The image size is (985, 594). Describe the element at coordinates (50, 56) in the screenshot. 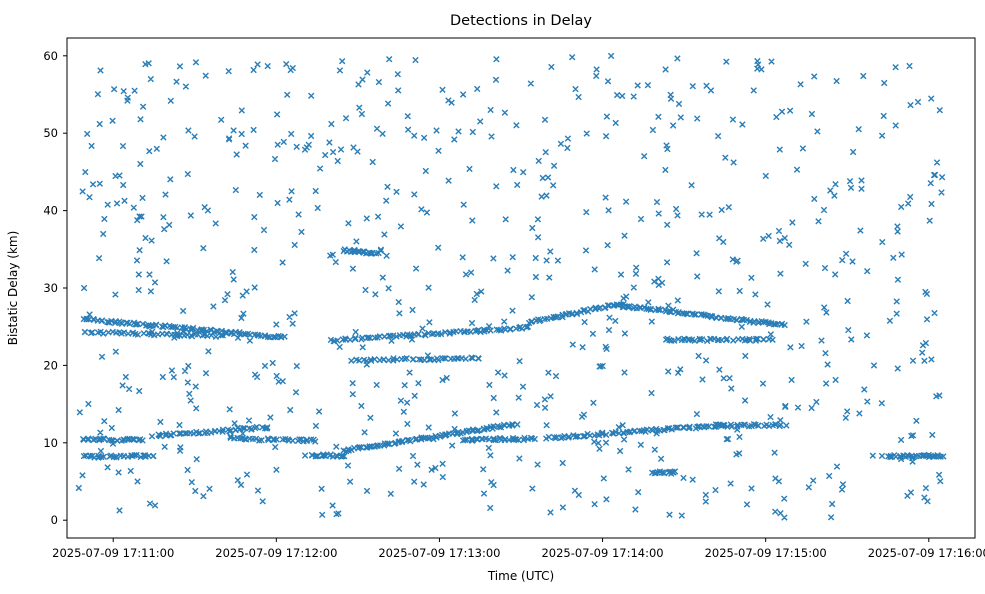

I see `y-tick-label: 60` at that location.